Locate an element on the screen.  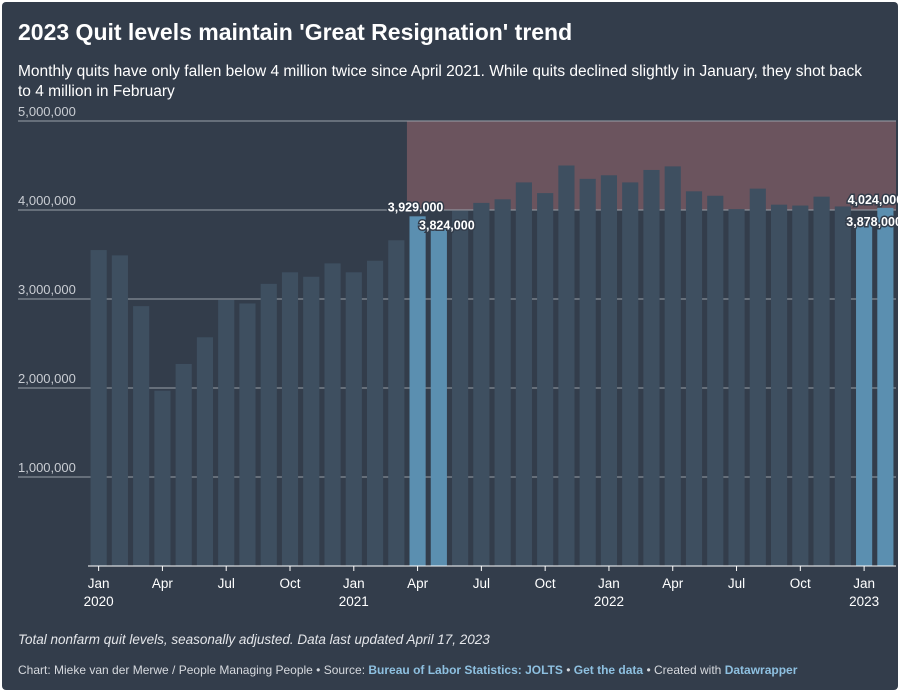
data-label: 4,024,000 is located at coordinates (873, 200).